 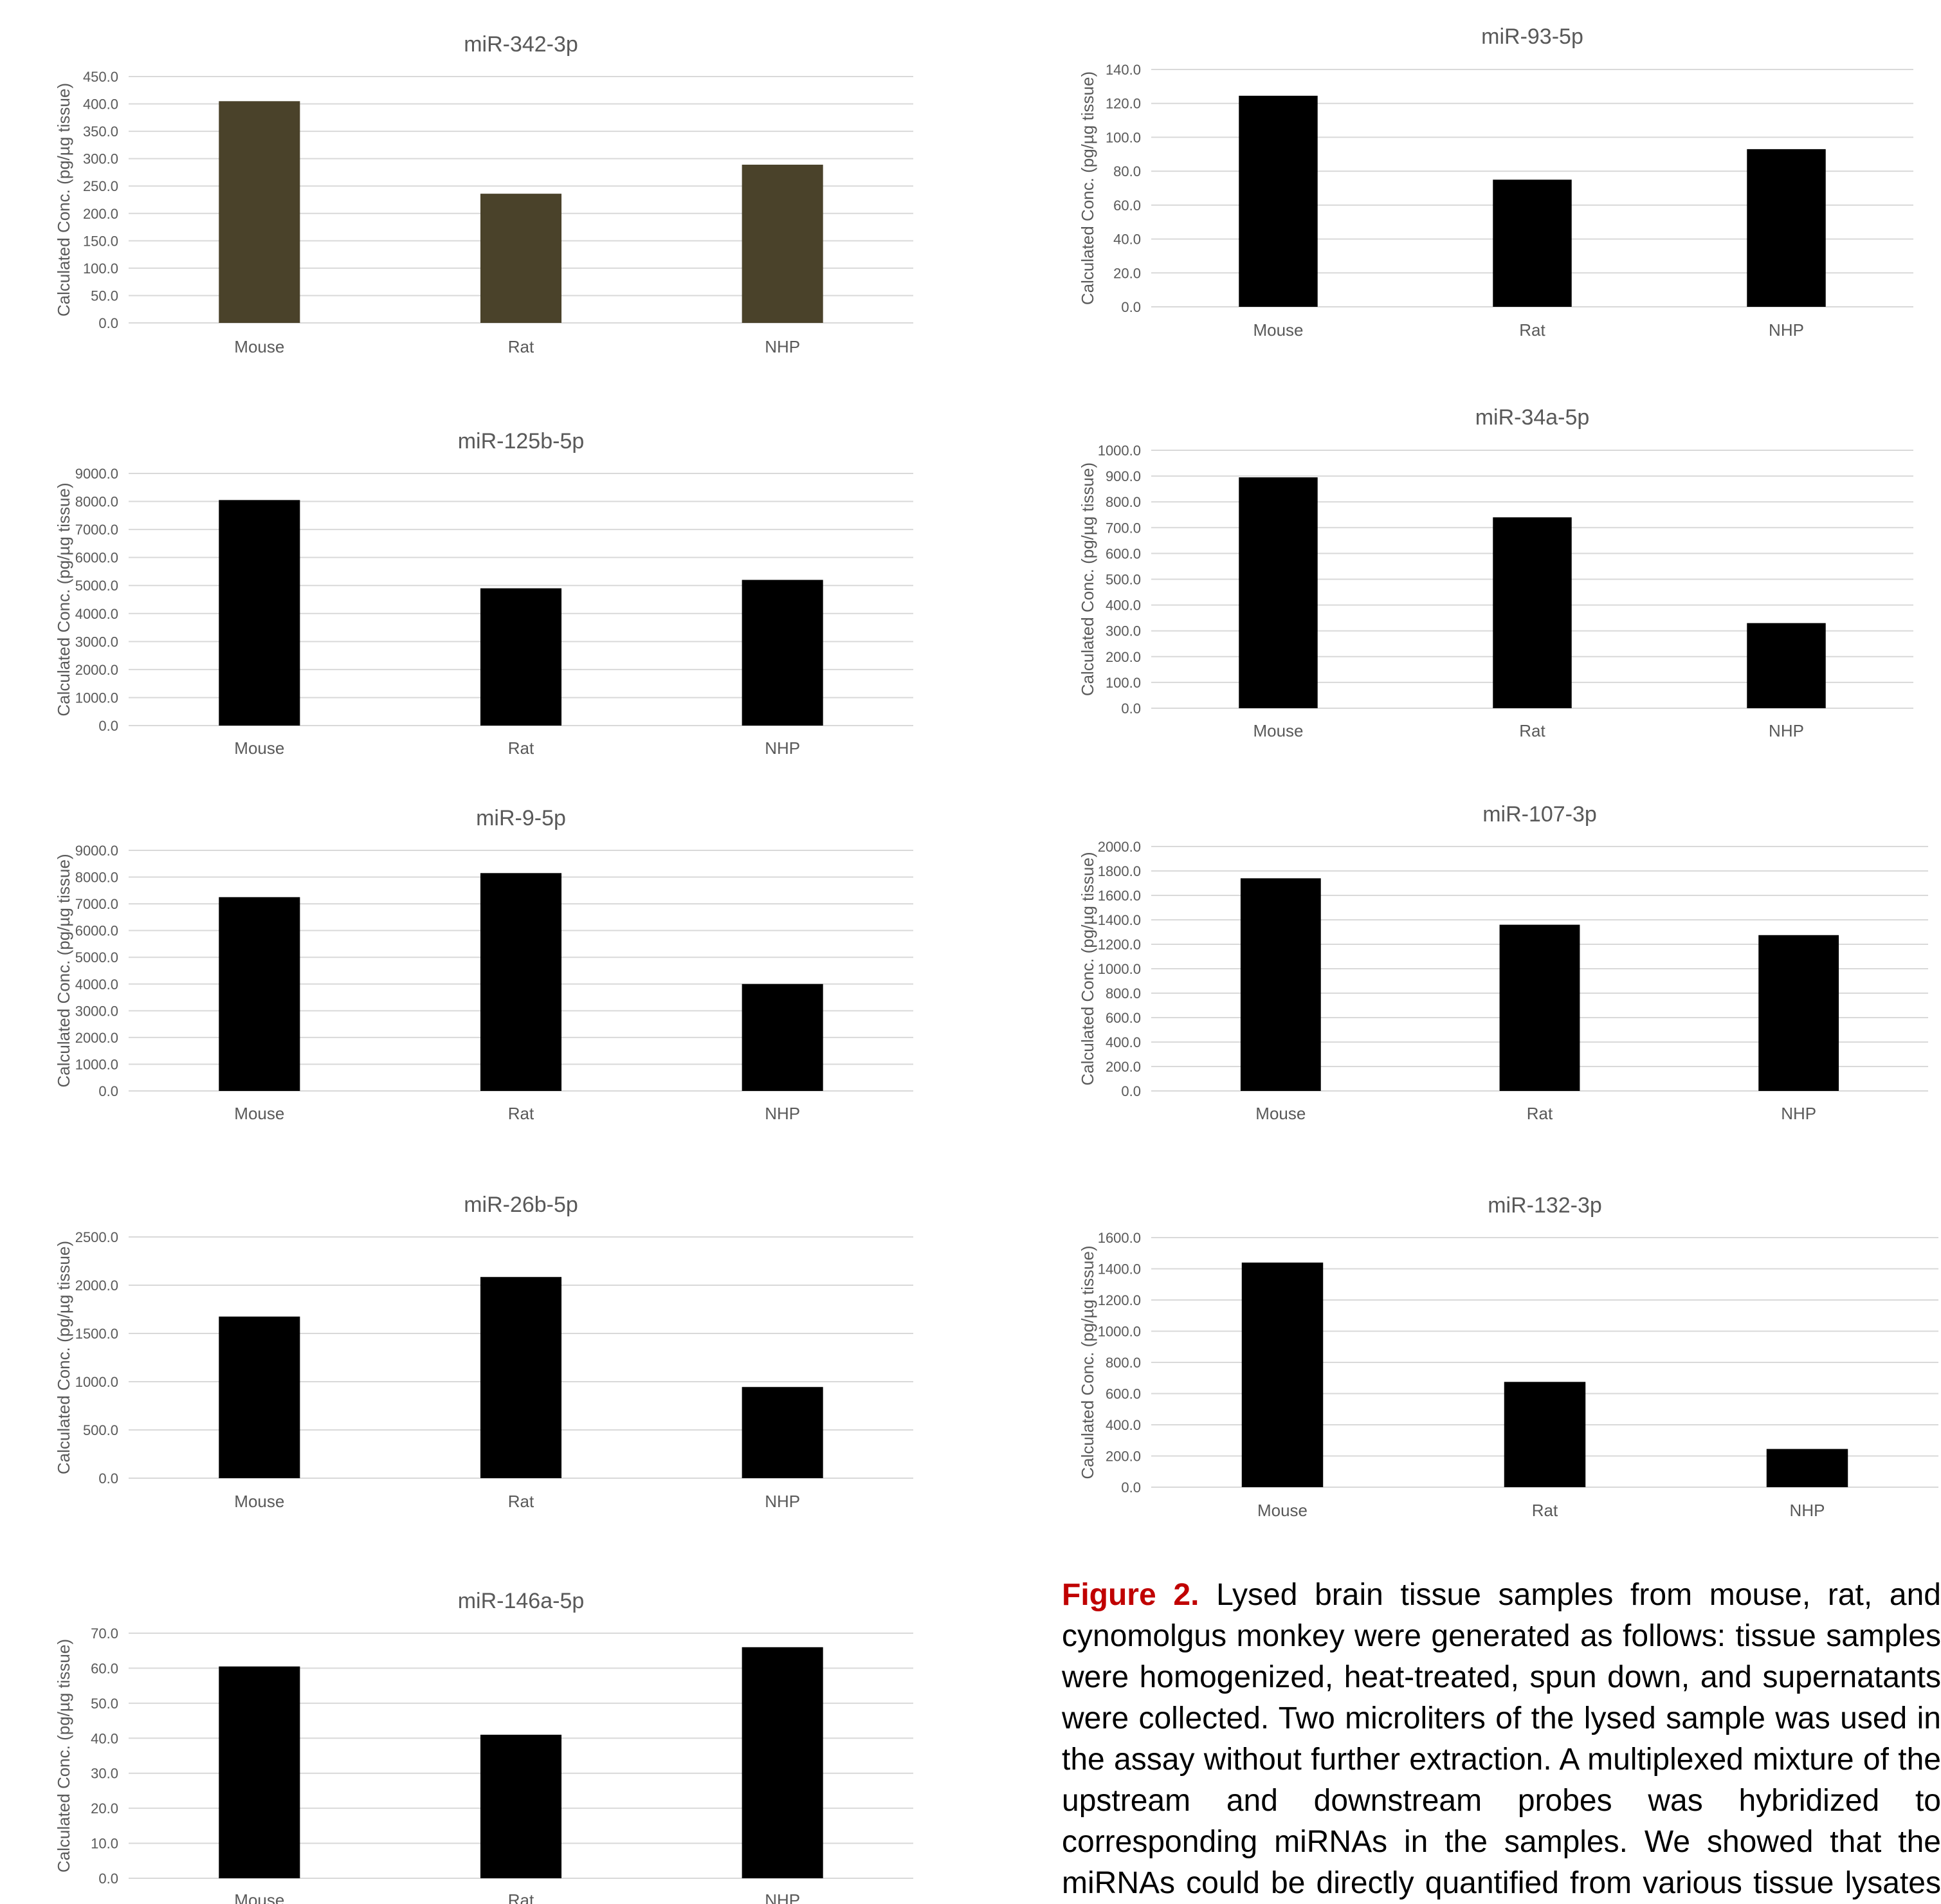 What do you see at coordinates (104, 1808) in the screenshot?
I see `y-tick-label: 20.0` at bounding box center [104, 1808].